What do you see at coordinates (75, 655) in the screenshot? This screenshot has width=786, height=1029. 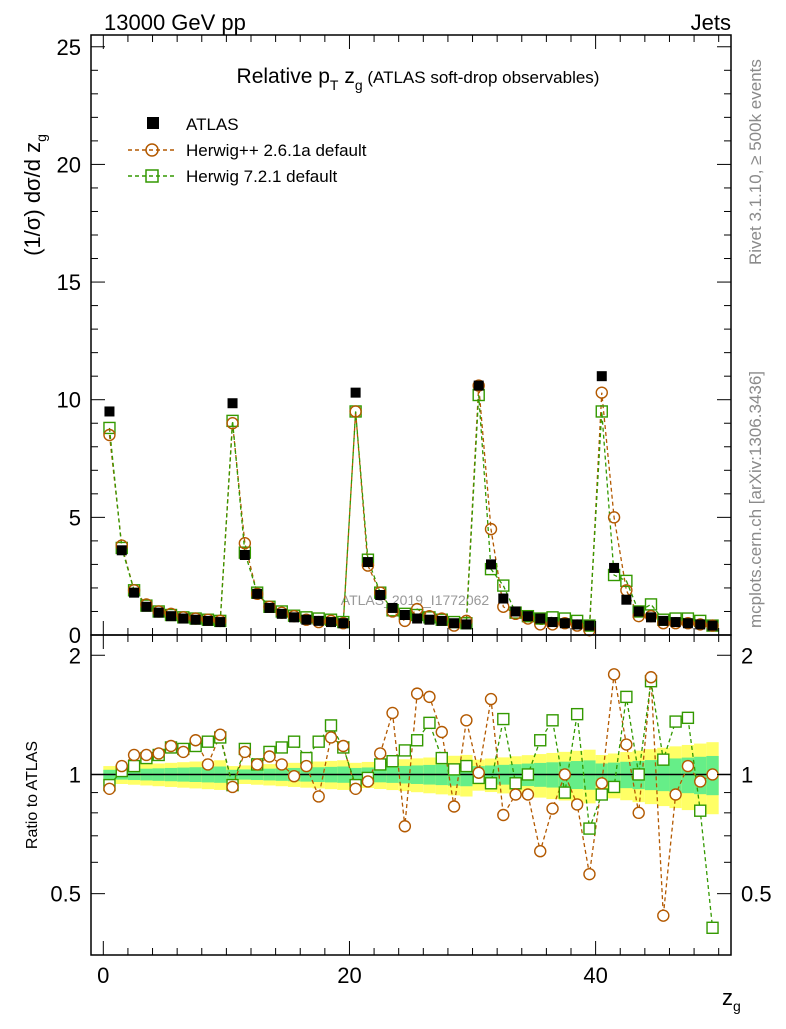 I see `ratio-ytick-label-left: 2` at bounding box center [75, 655].